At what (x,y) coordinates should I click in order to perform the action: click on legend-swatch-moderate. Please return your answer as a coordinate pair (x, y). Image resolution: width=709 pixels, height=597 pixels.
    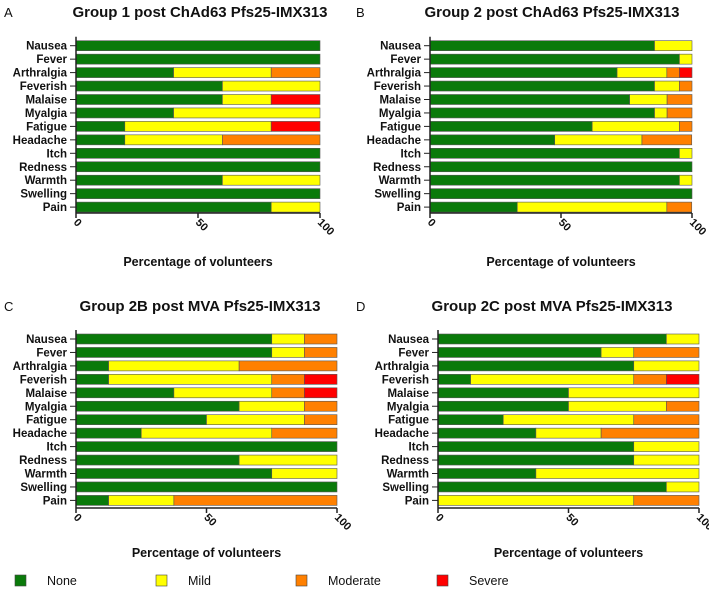
    Looking at the image, I should click on (301, 580).